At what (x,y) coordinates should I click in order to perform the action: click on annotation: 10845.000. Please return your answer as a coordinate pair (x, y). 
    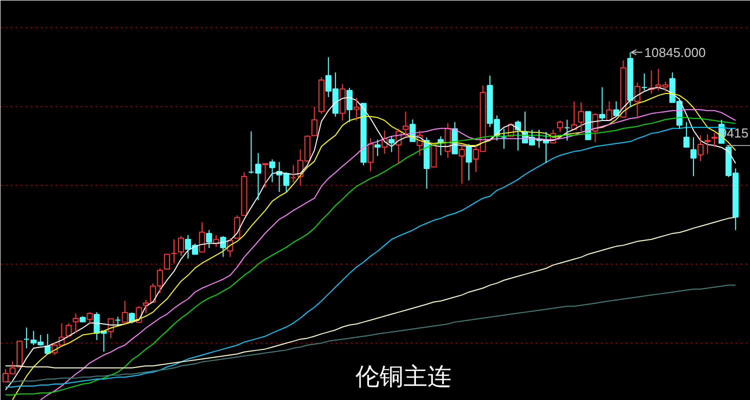
    Looking at the image, I should click on (675, 52).